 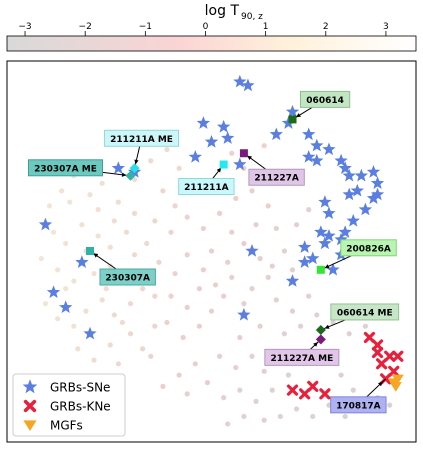 What do you see at coordinates (302, 350) in the screenshot?
I see `annotation-211227a-me: 211227A ME` at bounding box center [302, 350].